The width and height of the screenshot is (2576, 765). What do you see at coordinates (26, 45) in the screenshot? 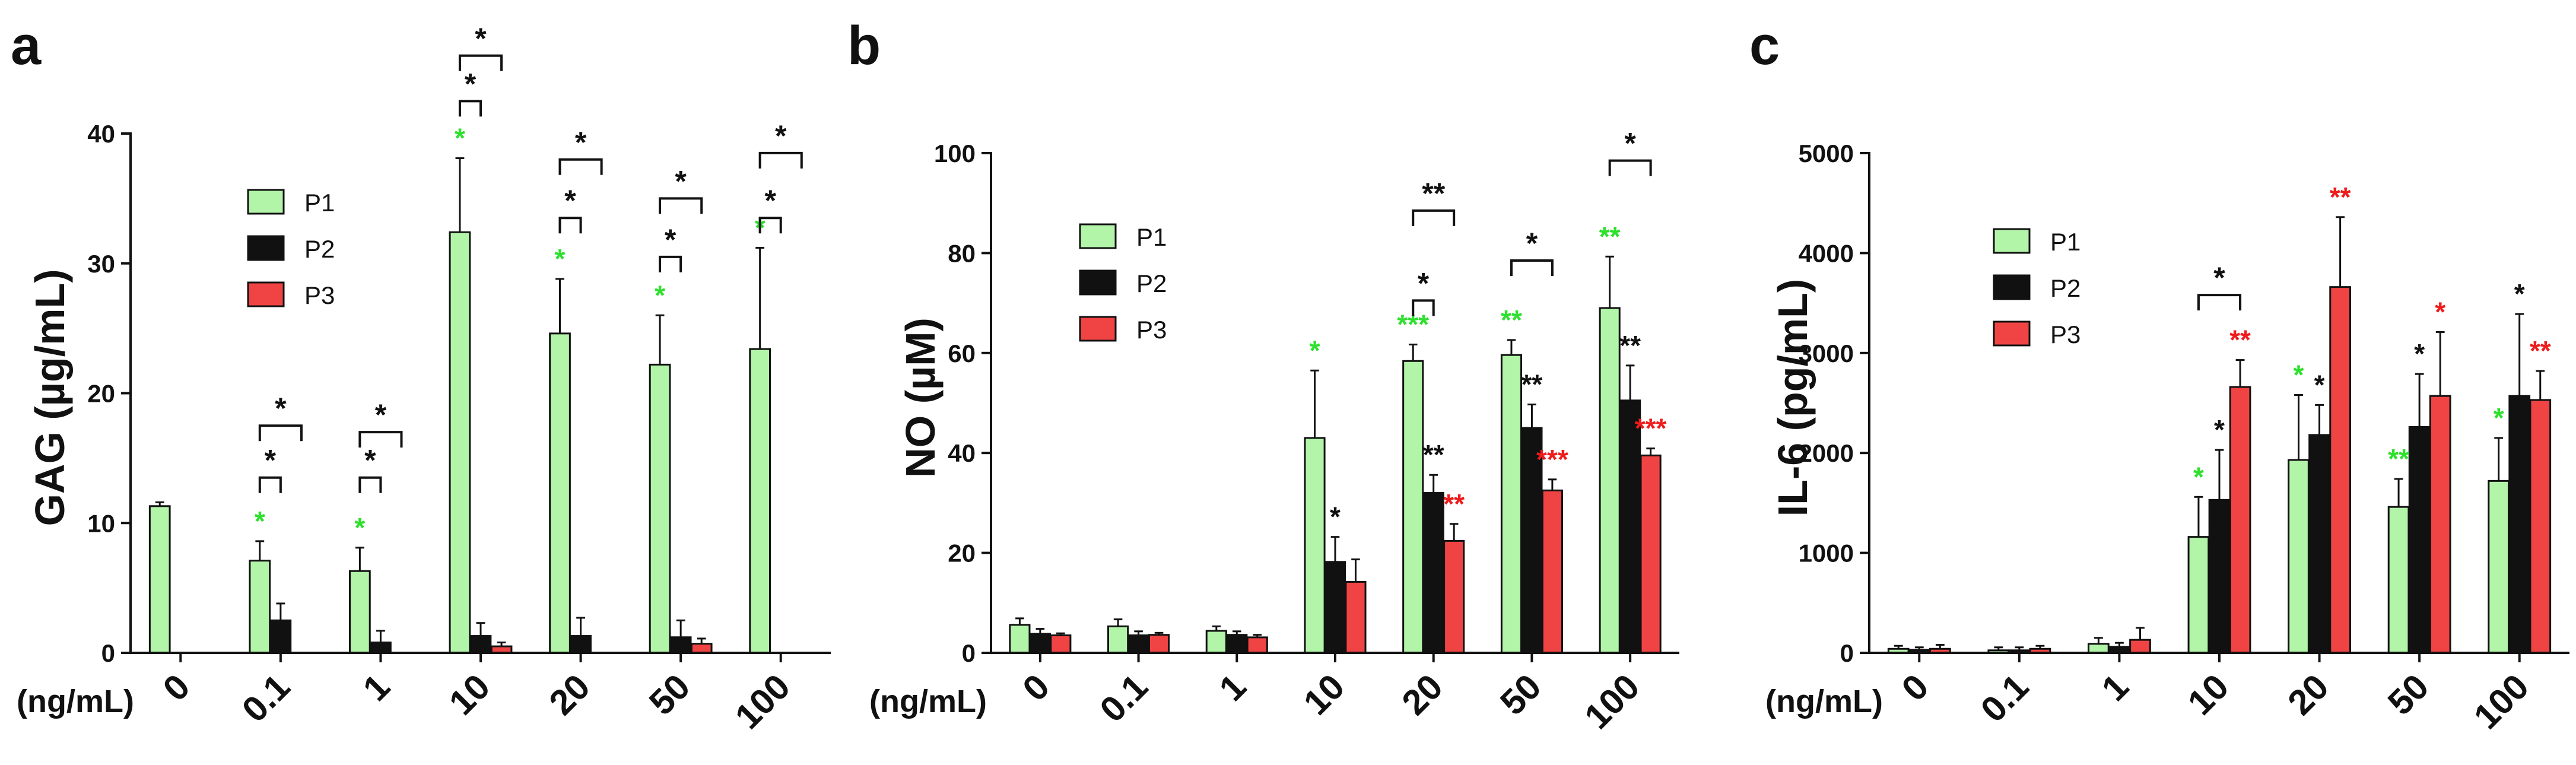
I see `panel-label: a` at bounding box center [26, 45].